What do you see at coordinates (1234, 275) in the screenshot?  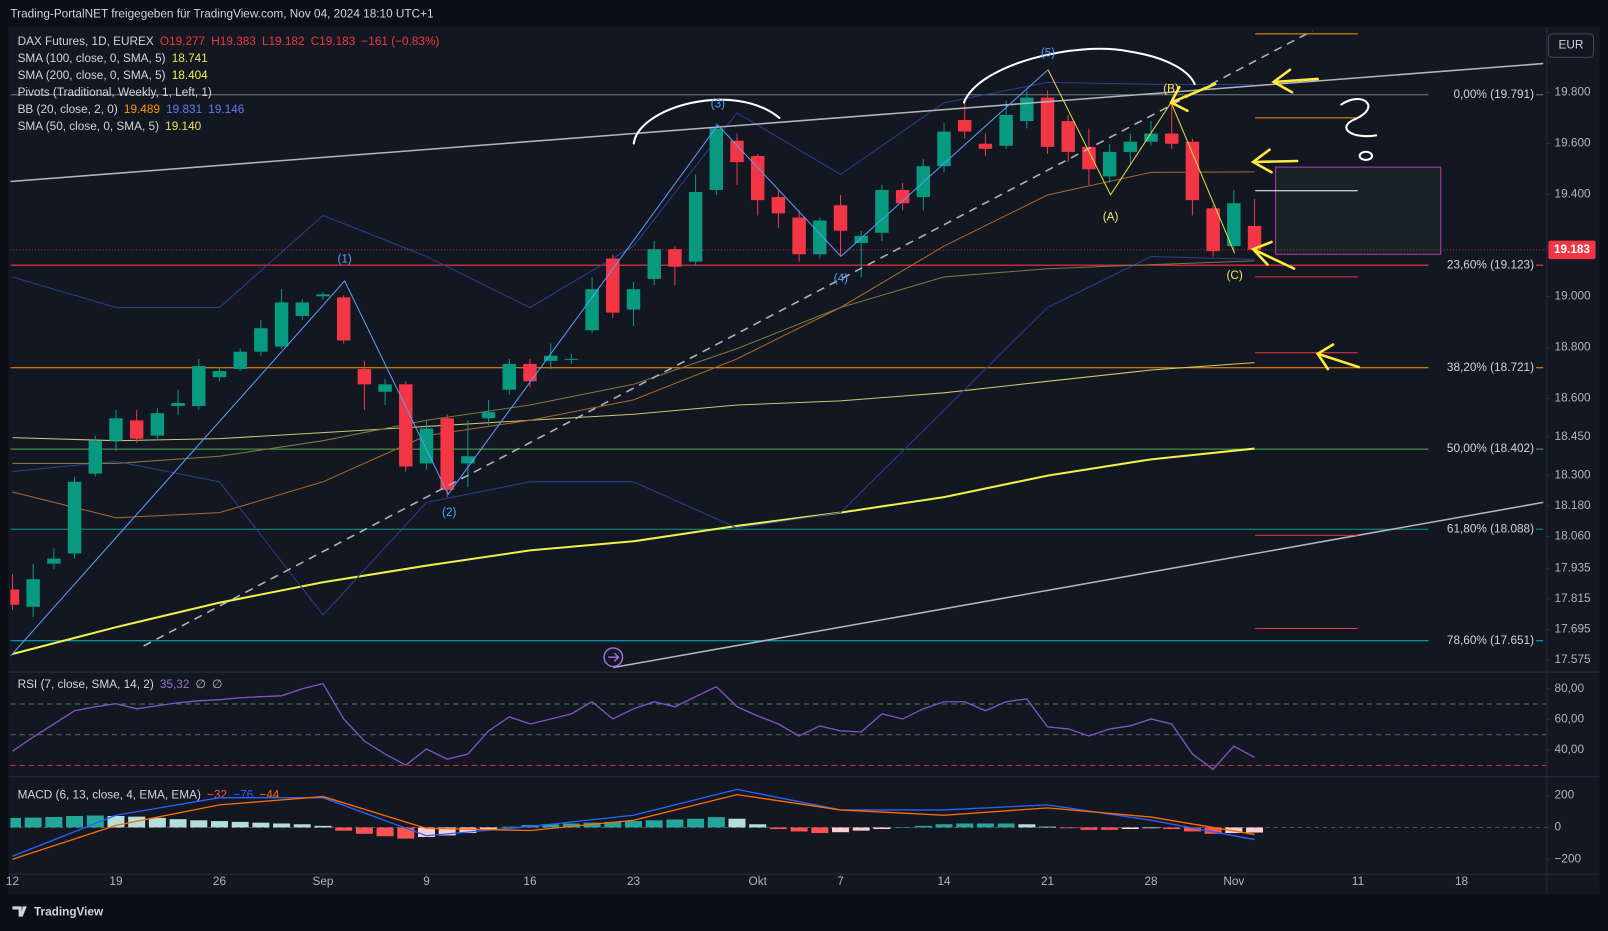 I see `wave-label: (C)` at bounding box center [1234, 275].